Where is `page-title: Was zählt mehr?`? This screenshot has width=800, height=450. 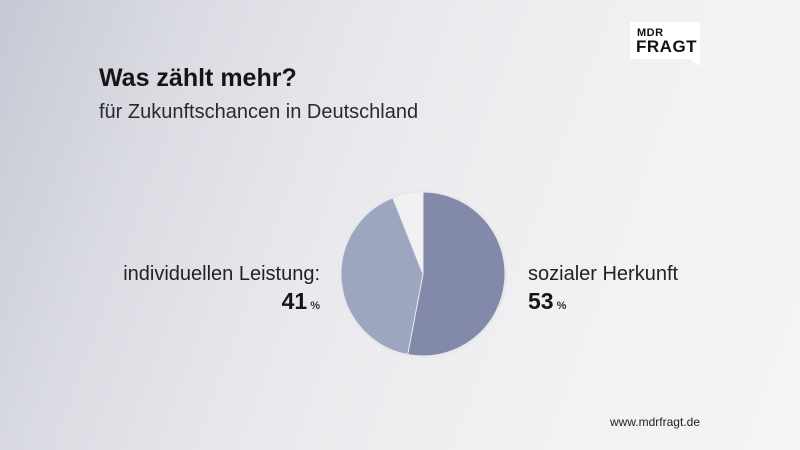
page-title: Was zählt mehr? is located at coordinates (198, 78).